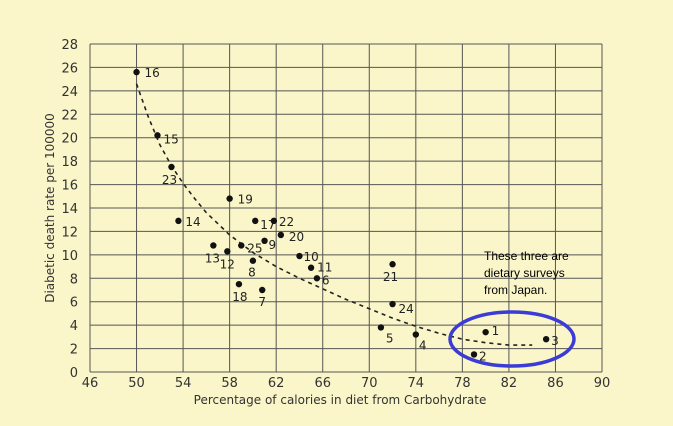  Describe the element at coordinates (515, 290) in the screenshot. I see `annotation-line-3: from Japan.` at that location.